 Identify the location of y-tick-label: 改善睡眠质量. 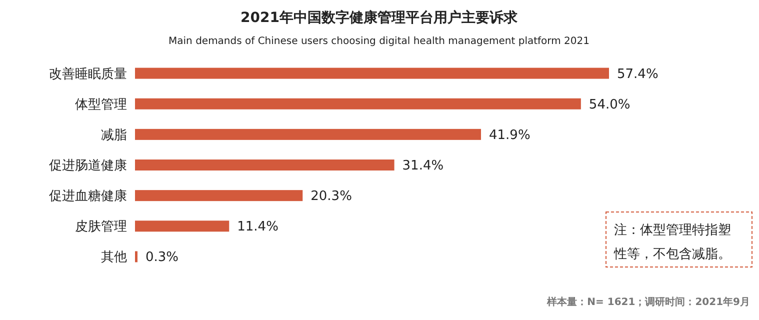
(88, 74).